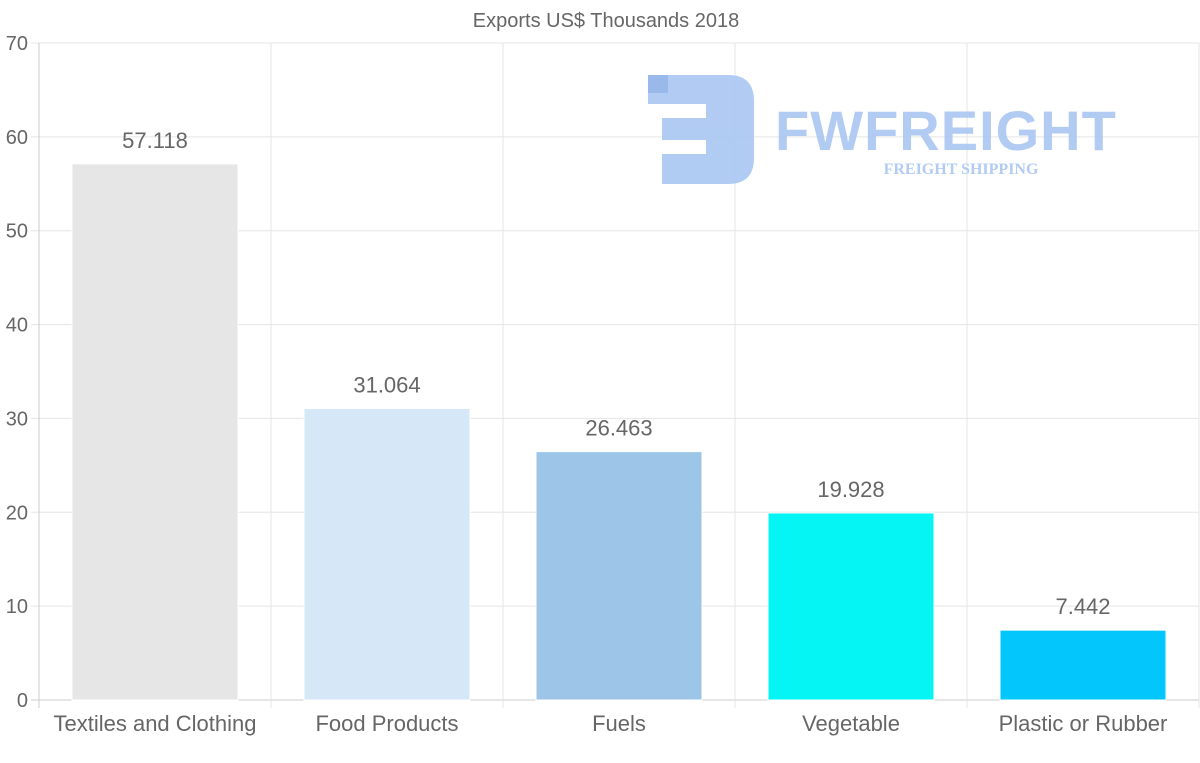 The width and height of the screenshot is (1200, 763). What do you see at coordinates (961, 169) in the screenshot?
I see `watermark-tagline: FREIGHT SHIPPING` at bounding box center [961, 169].